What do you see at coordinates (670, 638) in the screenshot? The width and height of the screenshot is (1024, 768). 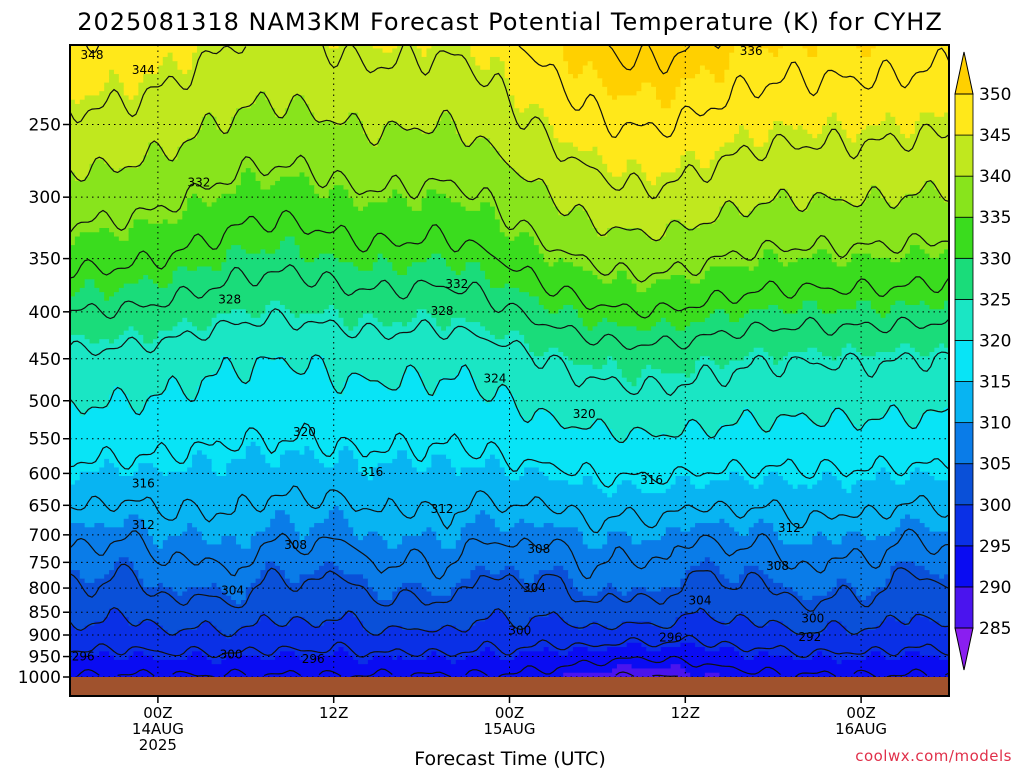 I see `contour-label: 296` at bounding box center [670, 638].